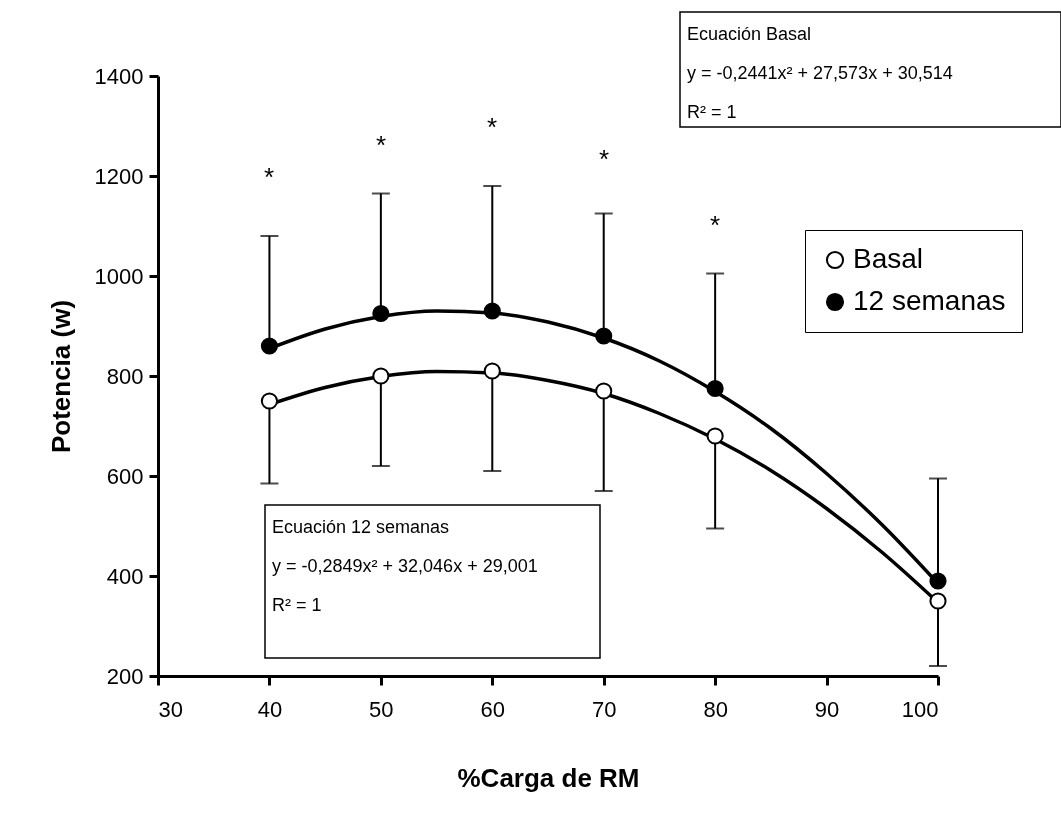 Image resolution: width=1061 pixels, height=823 pixels. What do you see at coordinates (60, 376) in the screenshot?
I see `y-axis-title: Potencia (w)` at bounding box center [60, 376].